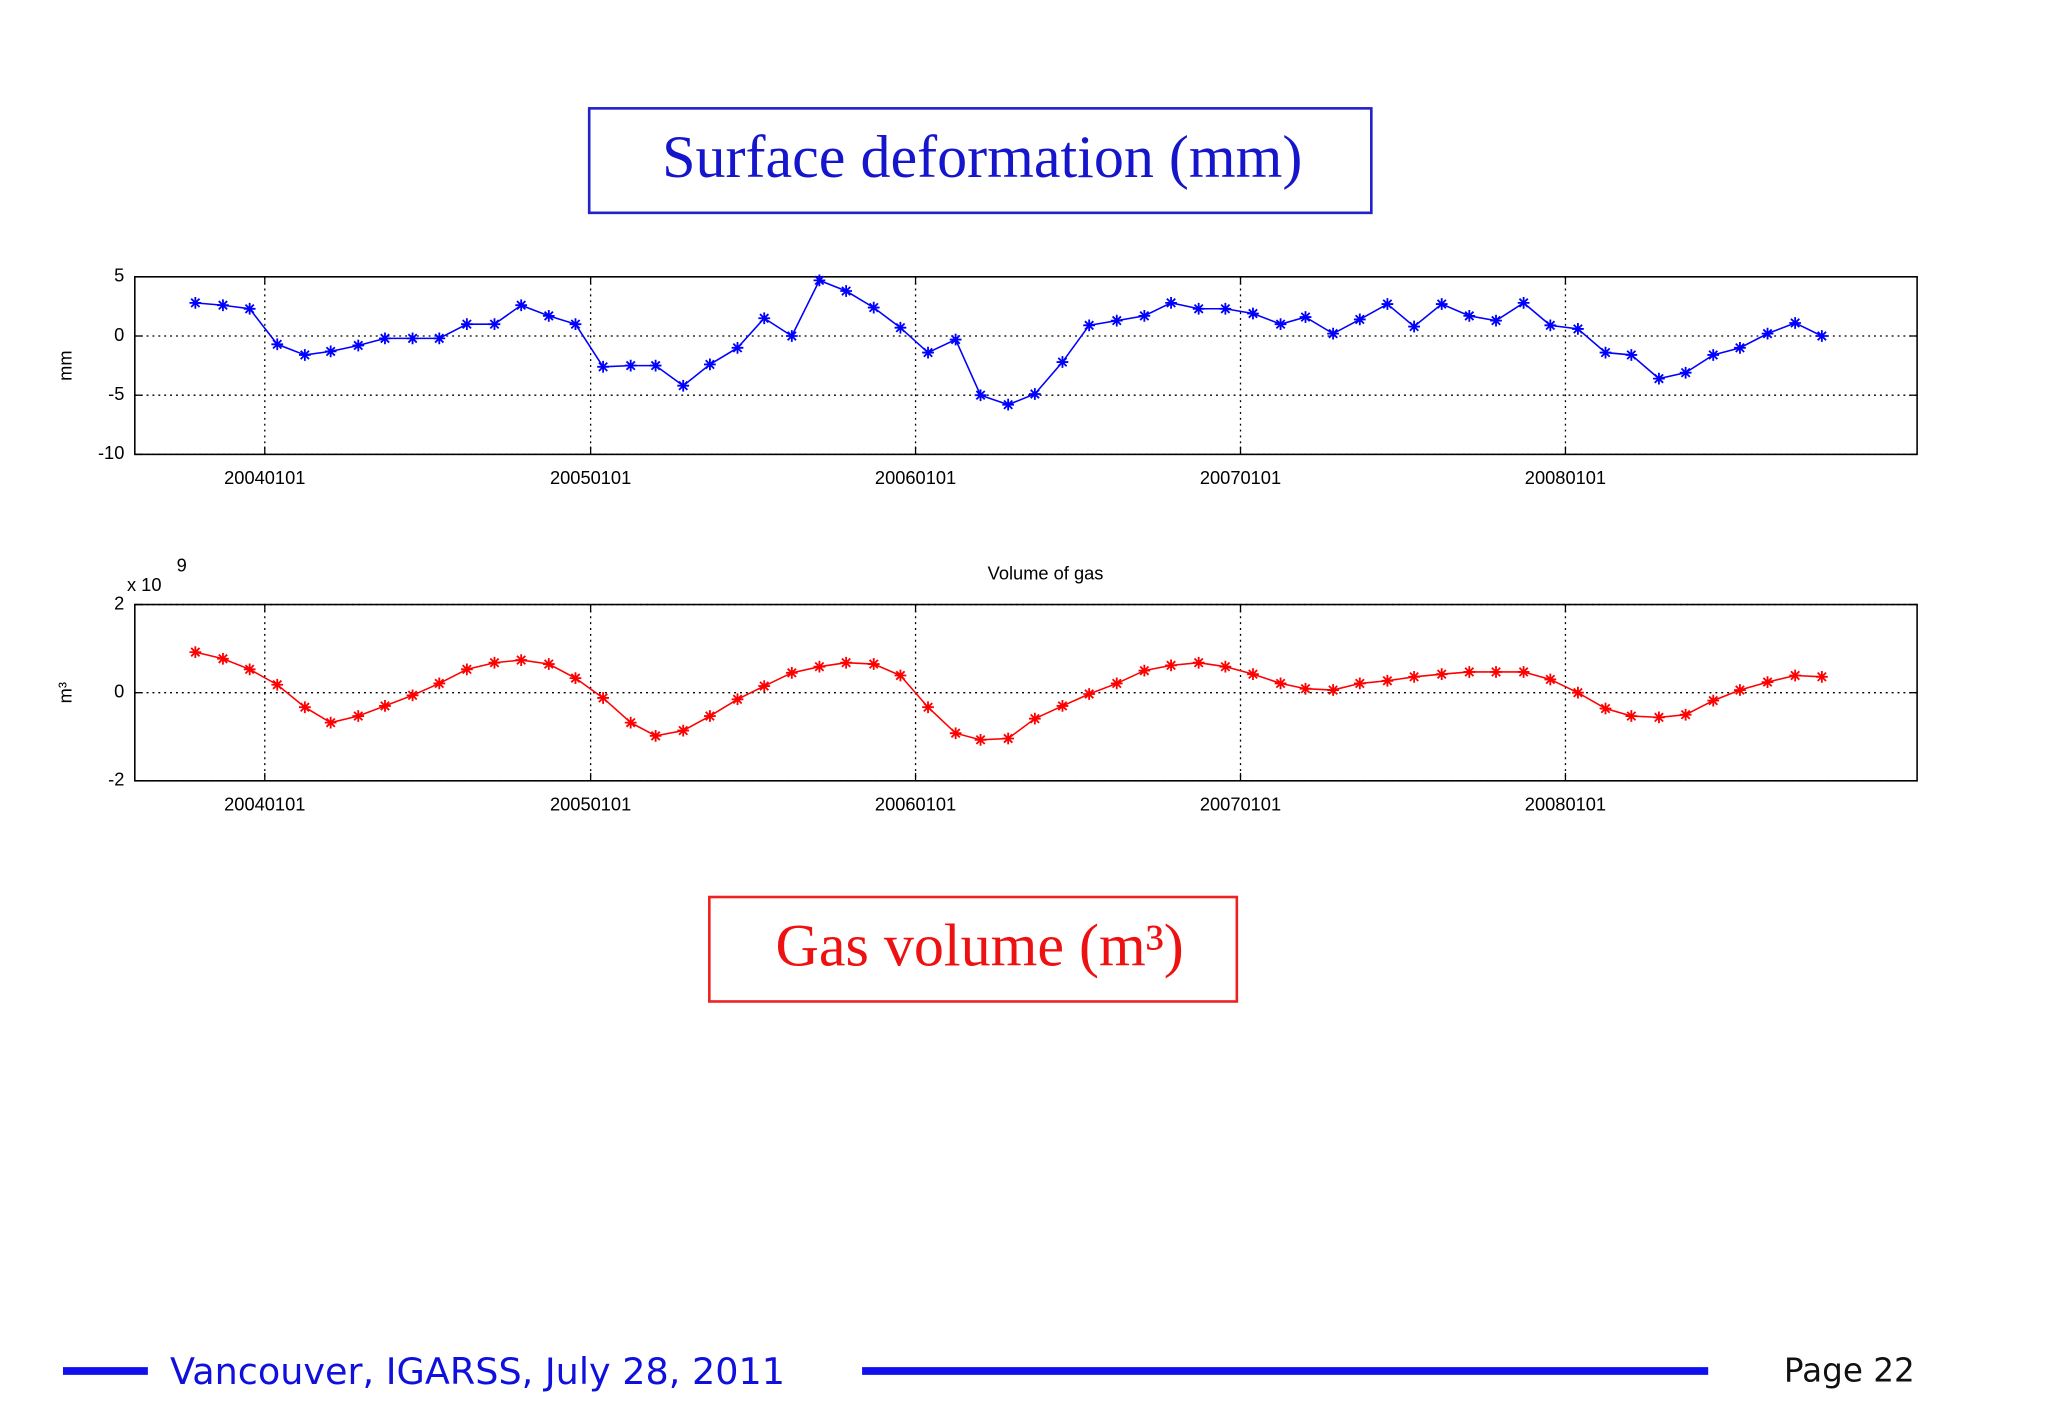 Image resolution: width=2048 pixels, height=1418 pixels. I want to click on x-tick-label: 20050101, so click(590, 803).